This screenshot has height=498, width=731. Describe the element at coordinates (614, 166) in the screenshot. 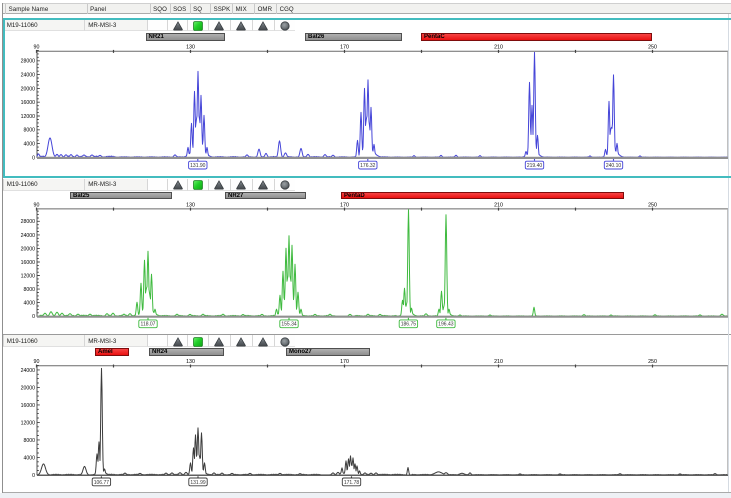

I see `svg-text: 240.10` at that location.